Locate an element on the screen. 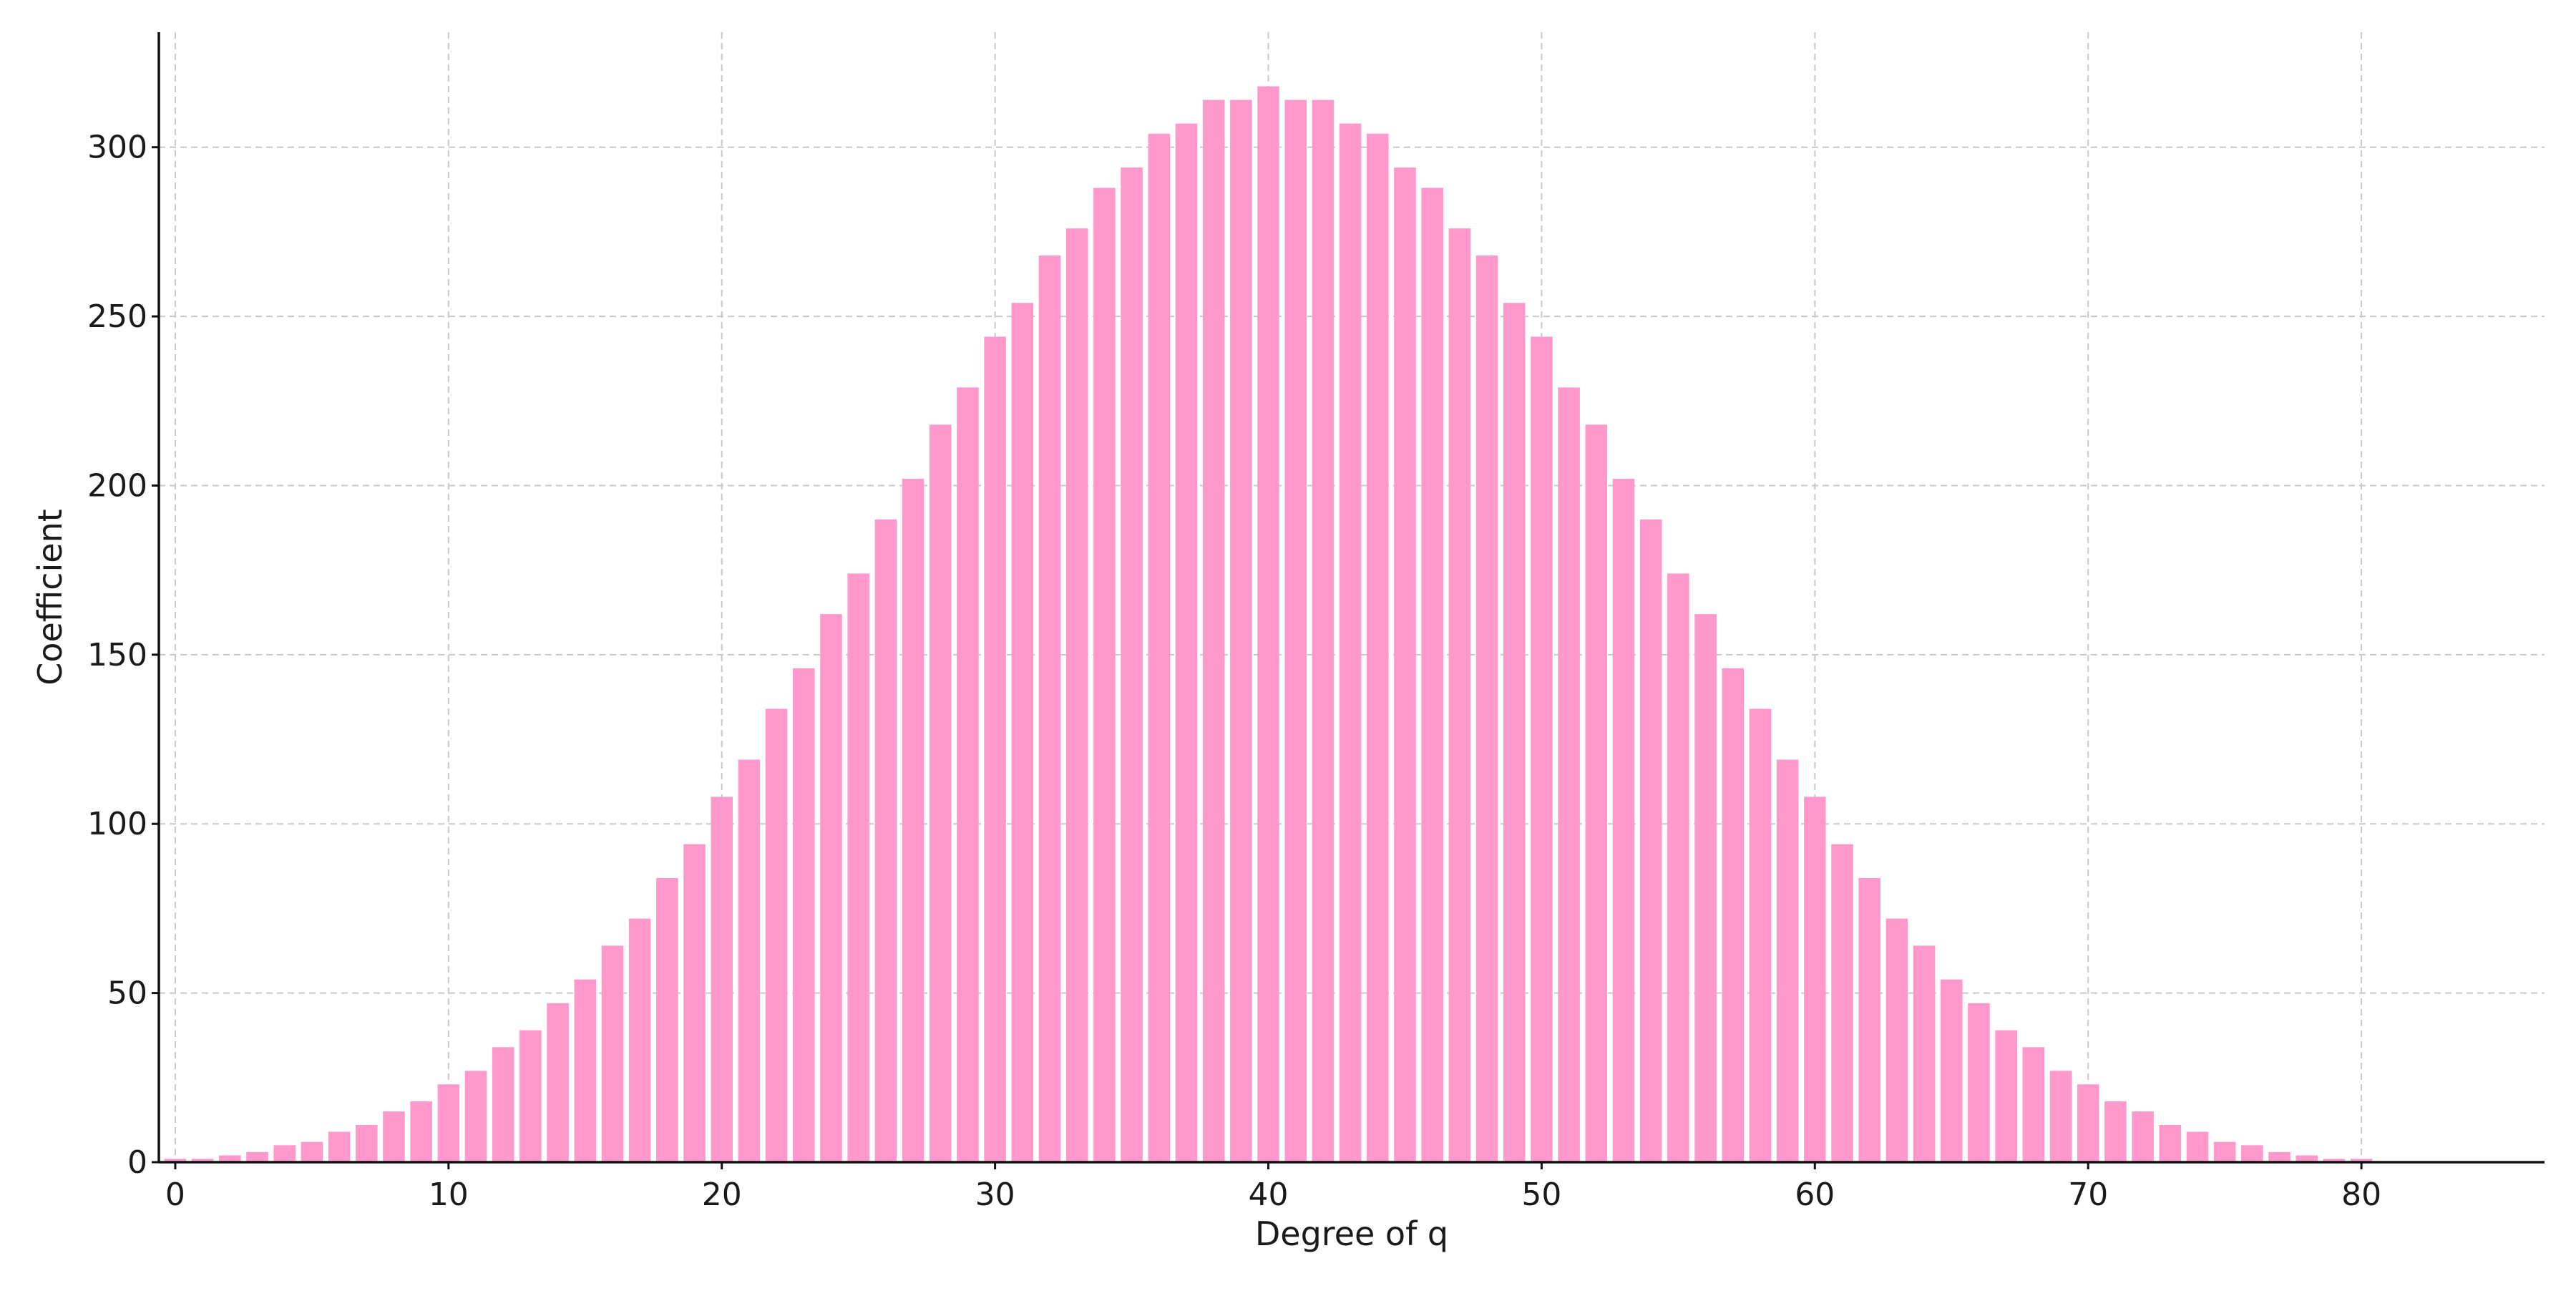 The width and height of the screenshot is (2576, 1291). x-tick-label: 40 is located at coordinates (1269, 1194).